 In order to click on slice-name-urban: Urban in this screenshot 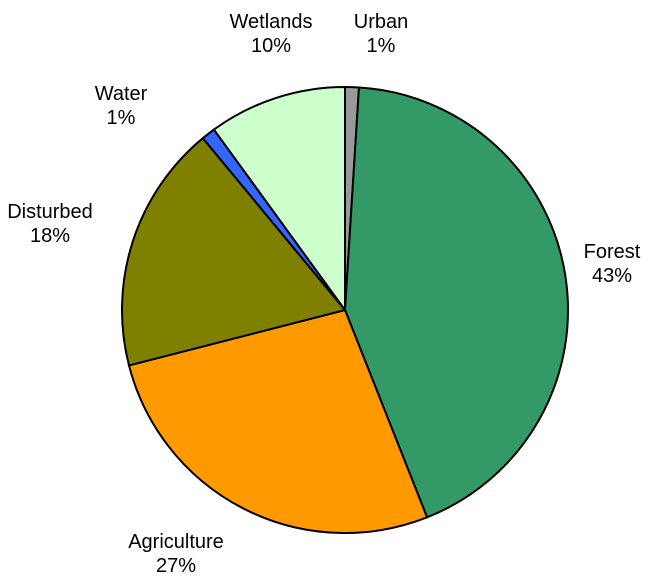, I will do `click(381, 22)`.